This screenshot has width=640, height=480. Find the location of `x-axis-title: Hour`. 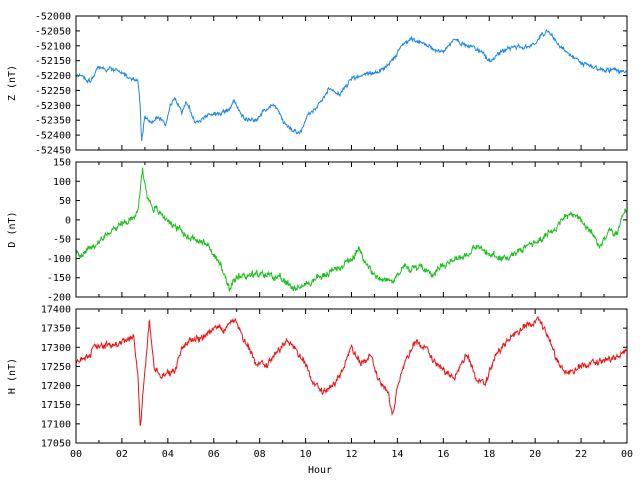

x-axis-title: Hour is located at coordinates (320, 470).